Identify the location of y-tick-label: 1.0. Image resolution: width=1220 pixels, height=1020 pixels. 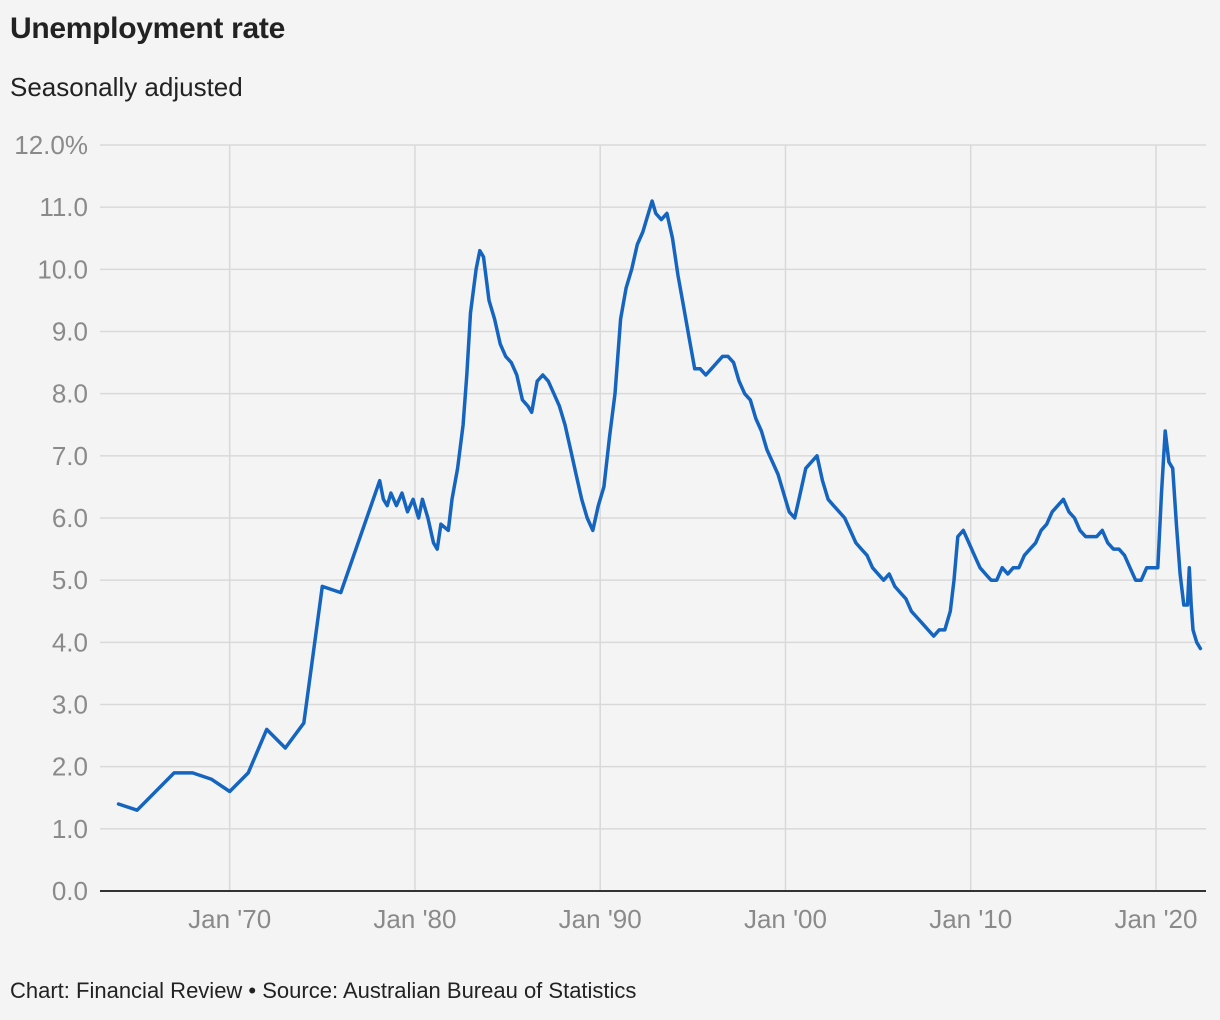
(70, 829).